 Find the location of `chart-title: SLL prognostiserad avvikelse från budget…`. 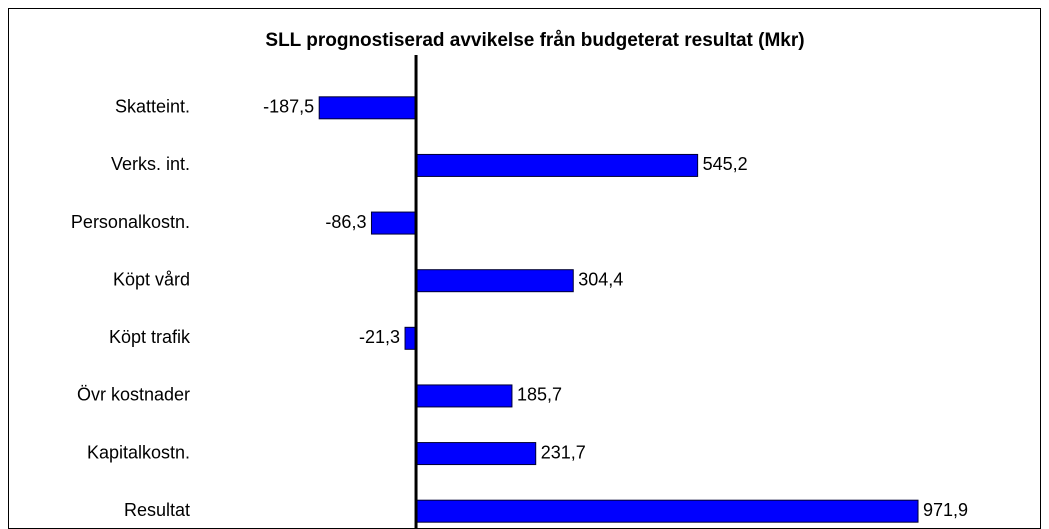

chart-title: SLL prognostiserad avvikelse från budget… is located at coordinates (534, 40).